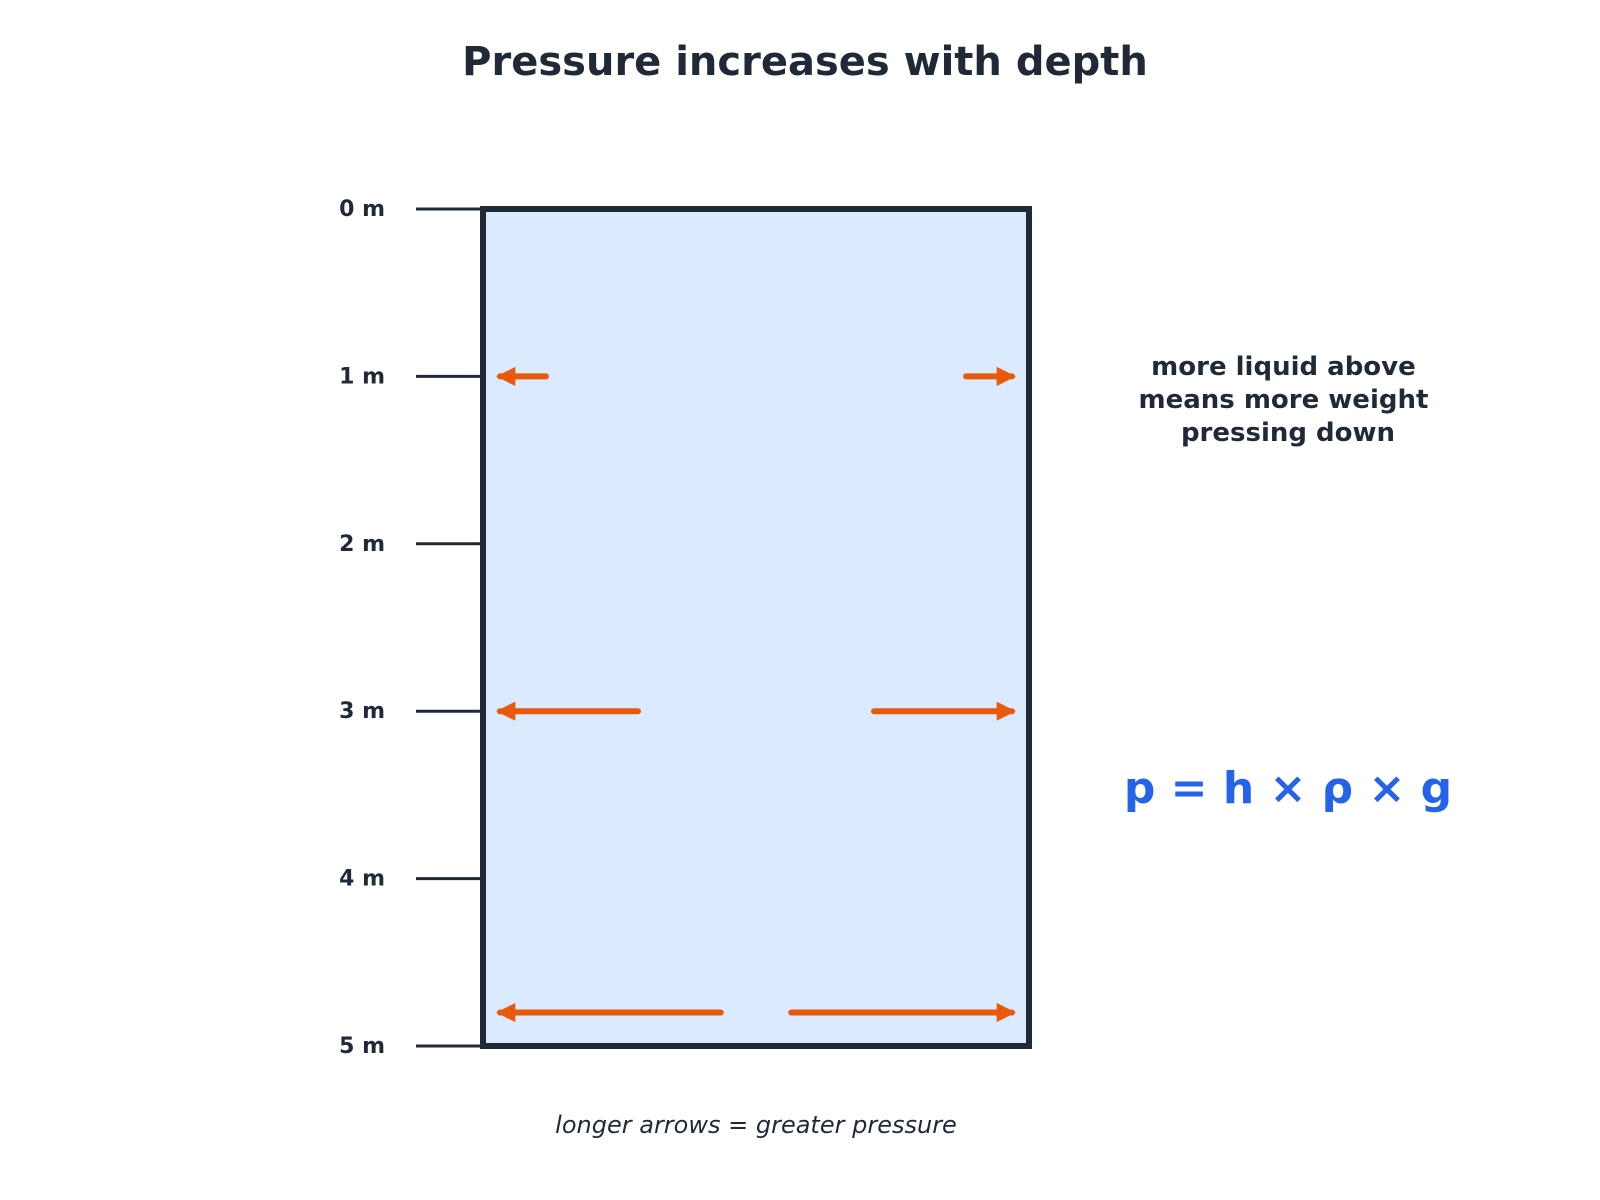  I want to click on page-title: Pressure increases with depth, so click(805, 62).